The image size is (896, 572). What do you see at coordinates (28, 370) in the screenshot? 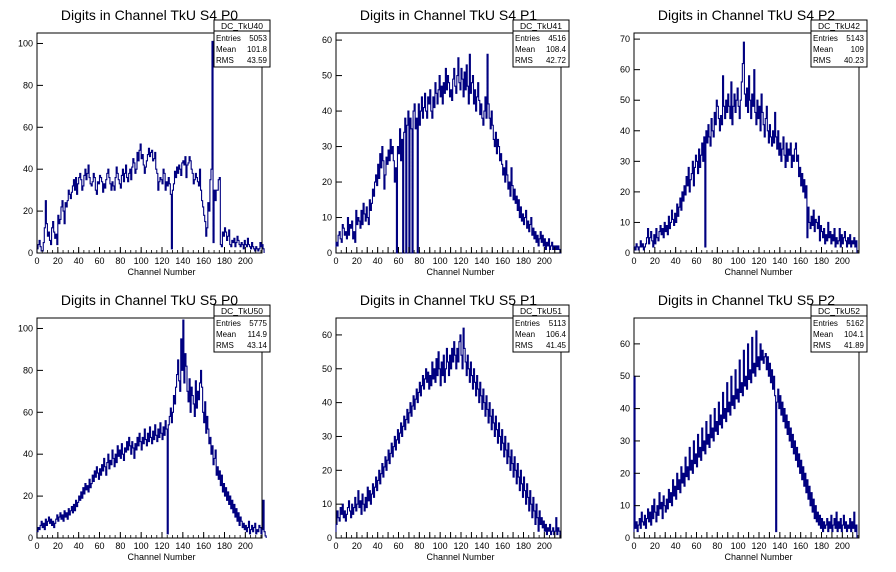
I see `y-tick-label: 80` at bounding box center [28, 370].